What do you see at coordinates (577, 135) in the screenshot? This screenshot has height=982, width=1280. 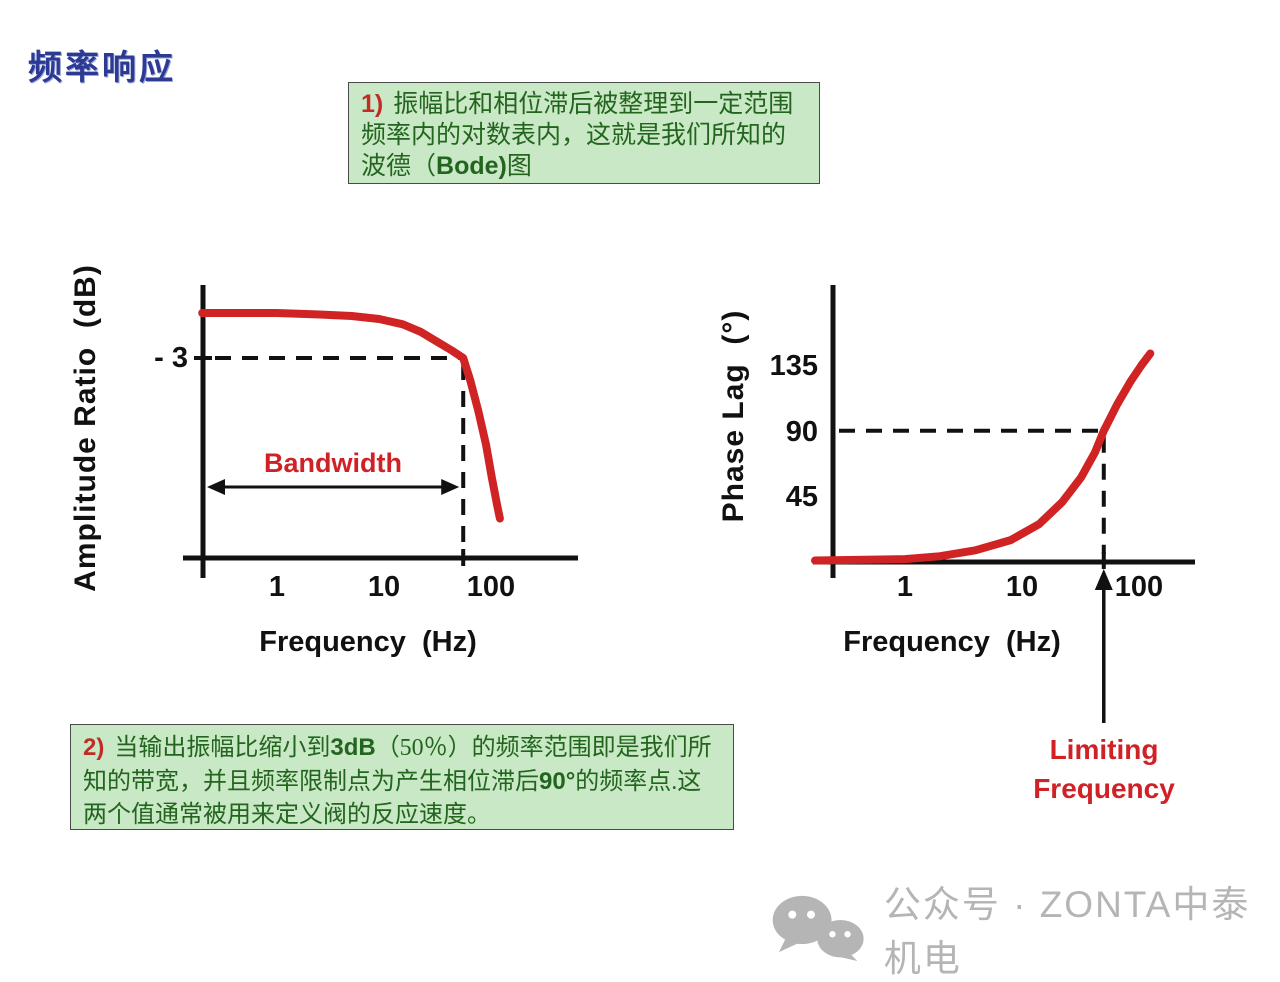 I see `note-1-text: 振幅比和相位滞后被整理到一定范围频率内的对数表内，这就是我们所知的波德（` at bounding box center [577, 135].